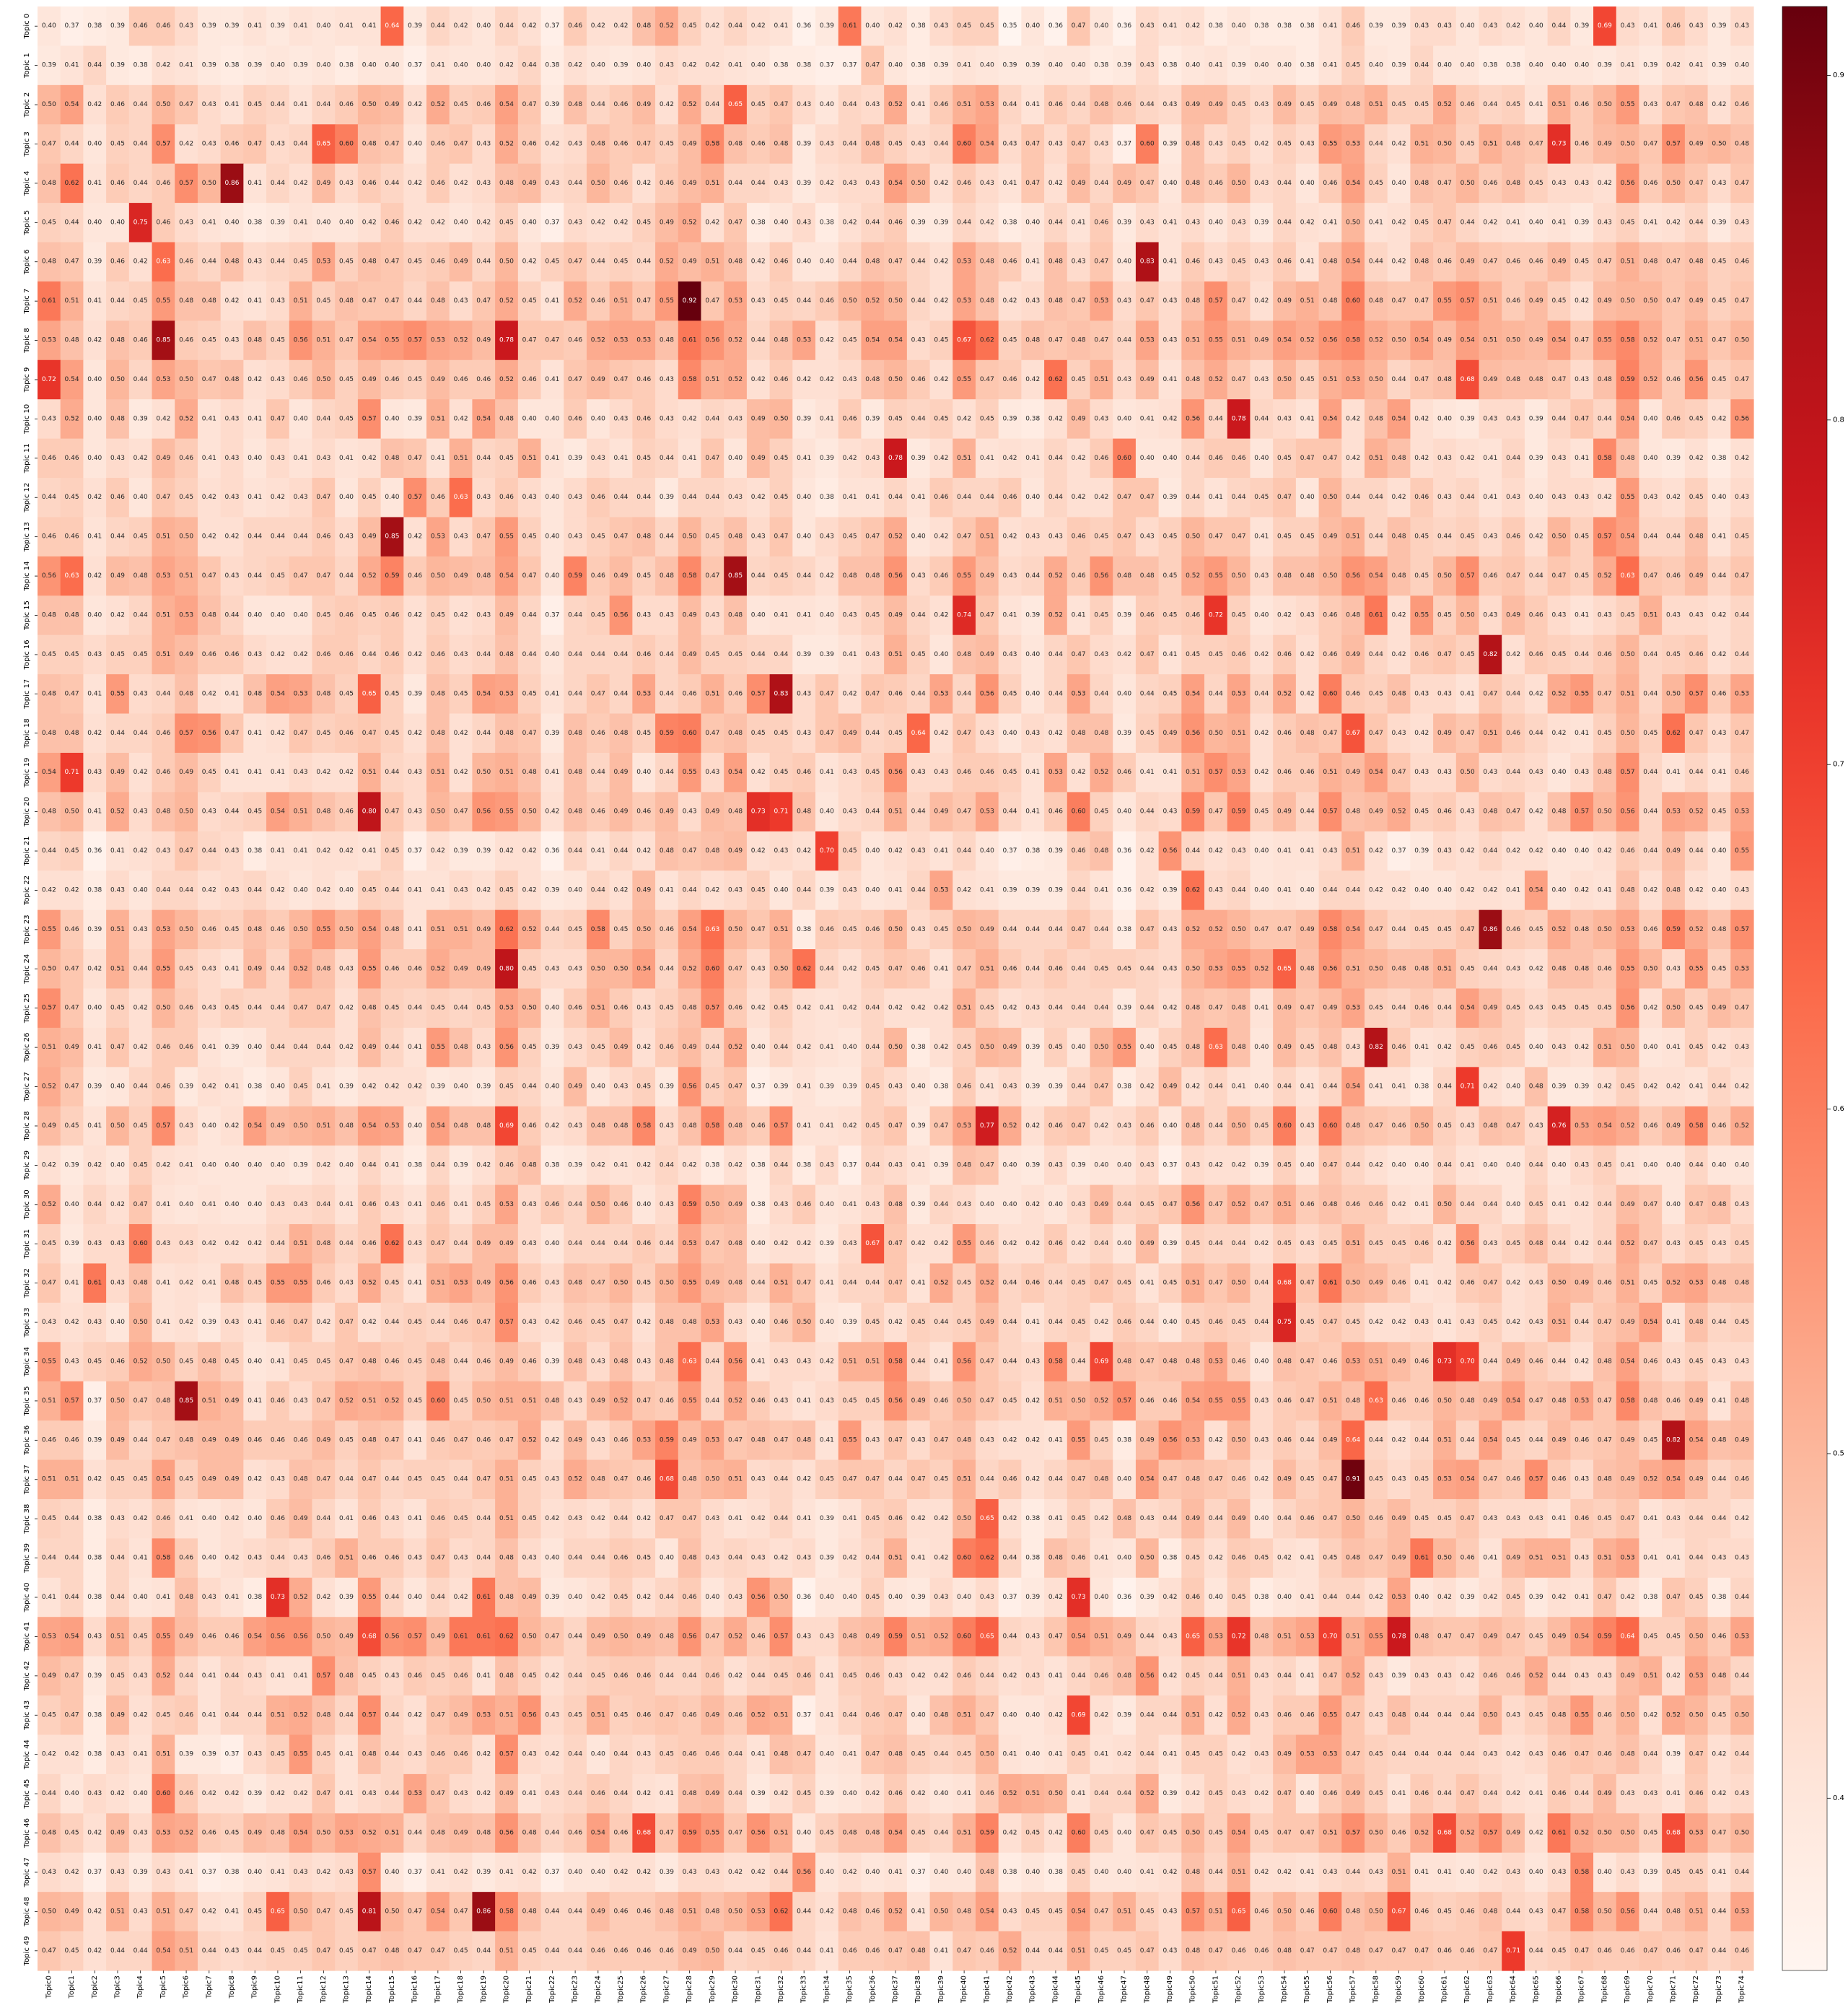  I want to click on cell-value-label: 0.57, so click(415, 341).